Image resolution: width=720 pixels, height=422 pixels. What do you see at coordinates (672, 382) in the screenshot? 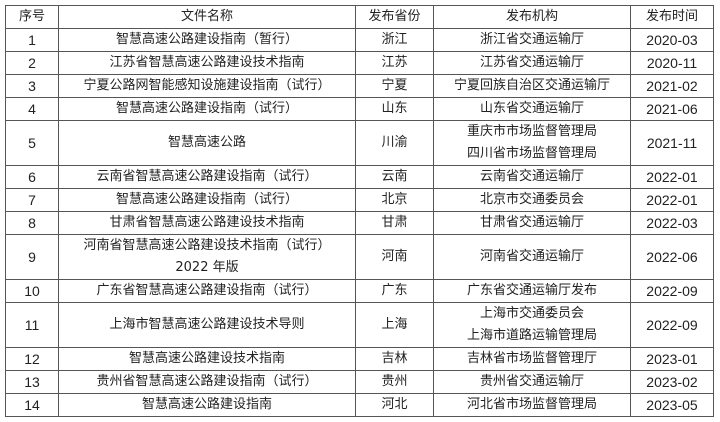
I see `cell-date: 2023-02` at bounding box center [672, 382].